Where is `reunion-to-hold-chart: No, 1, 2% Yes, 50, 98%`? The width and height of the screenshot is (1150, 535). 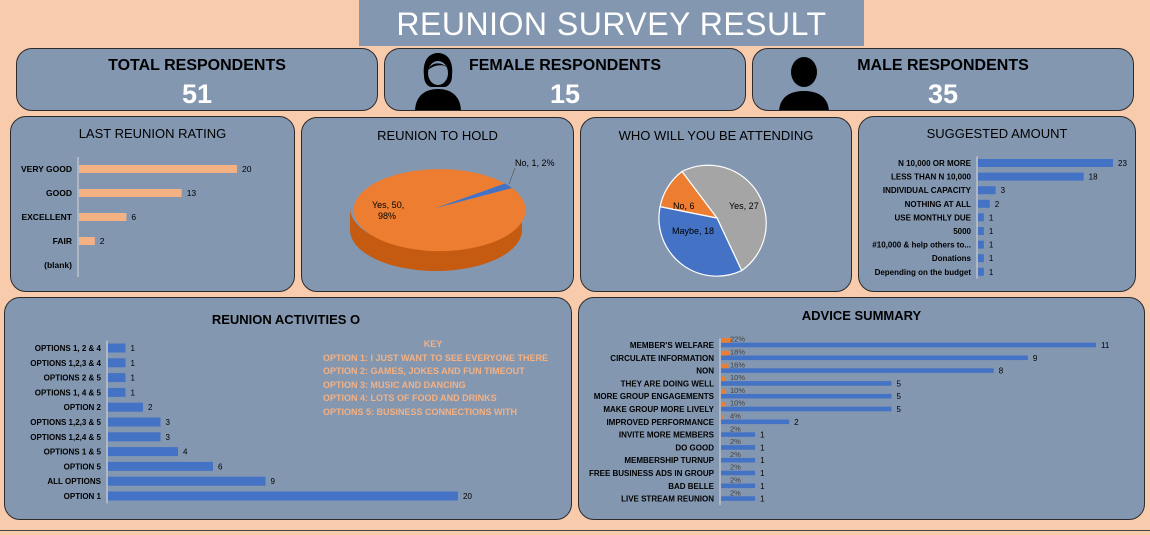 reunion-to-hold-chart: No, 1, 2% Yes, 50, 98% is located at coordinates (452, 214).